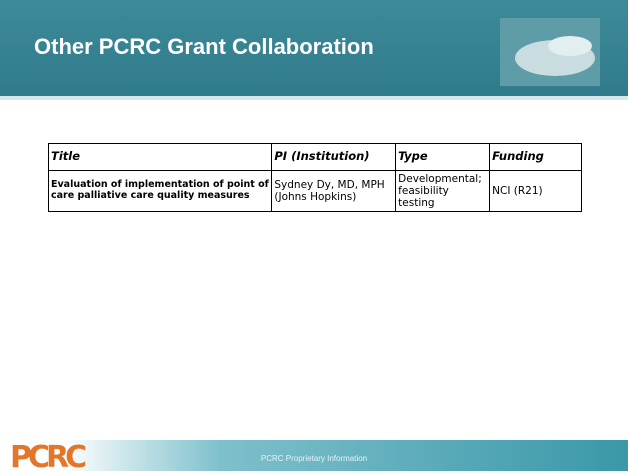  What do you see at coordinates (535, 157) in the screenshot?
I see `column-header: Funding` at bounding box center [535, 157].